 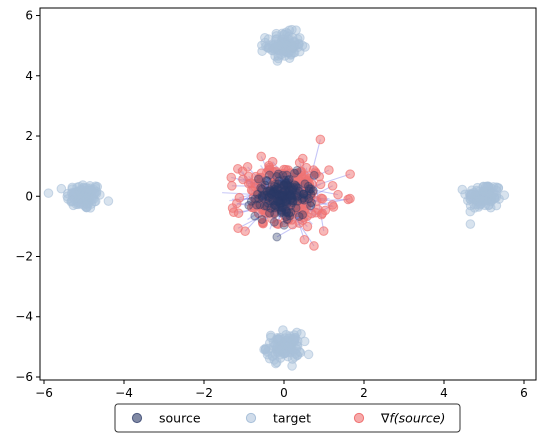 What do you see at coordinates (29, 76) in the screenshot?
I see `y-tick-label: 4` at bounding box center [29, 76].